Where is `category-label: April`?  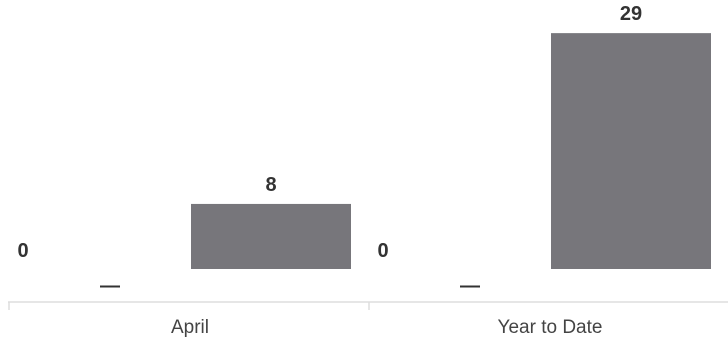 category-label: April is located at coordinates (190, 327).